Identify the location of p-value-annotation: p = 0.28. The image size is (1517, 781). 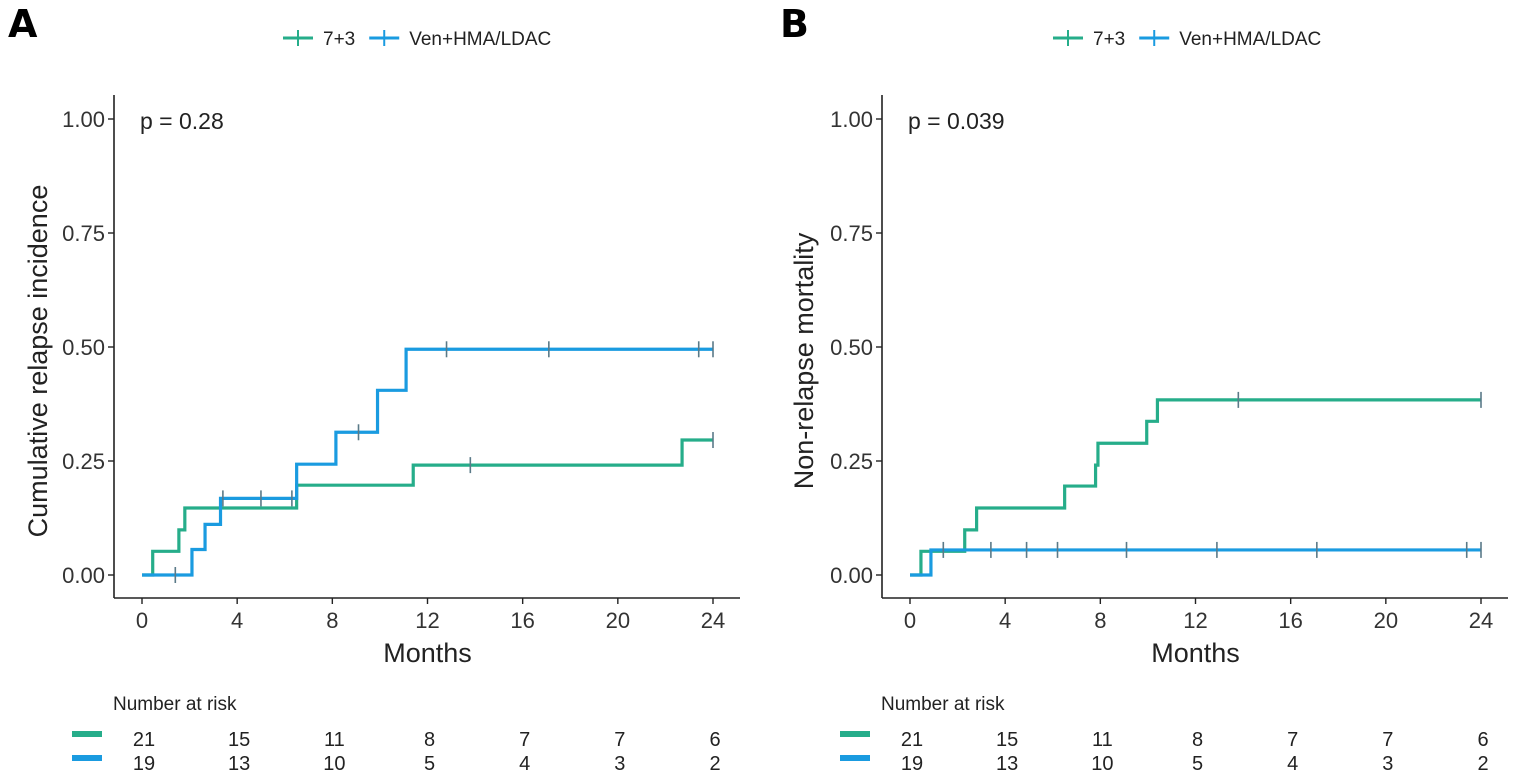
(182, 121).